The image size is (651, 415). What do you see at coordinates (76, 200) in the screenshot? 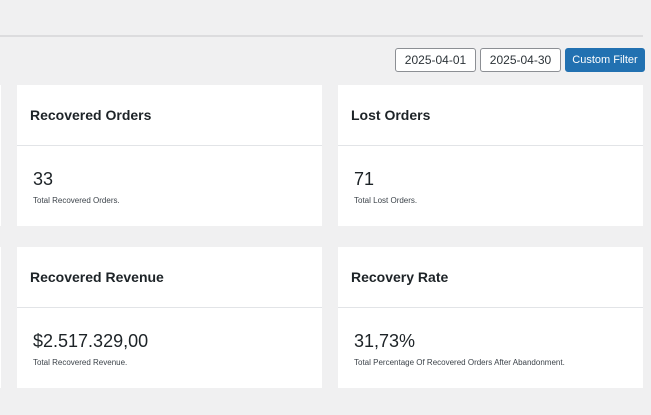
I see `card-description: Total Recovered Orders.` at bounding box center [76, 200].